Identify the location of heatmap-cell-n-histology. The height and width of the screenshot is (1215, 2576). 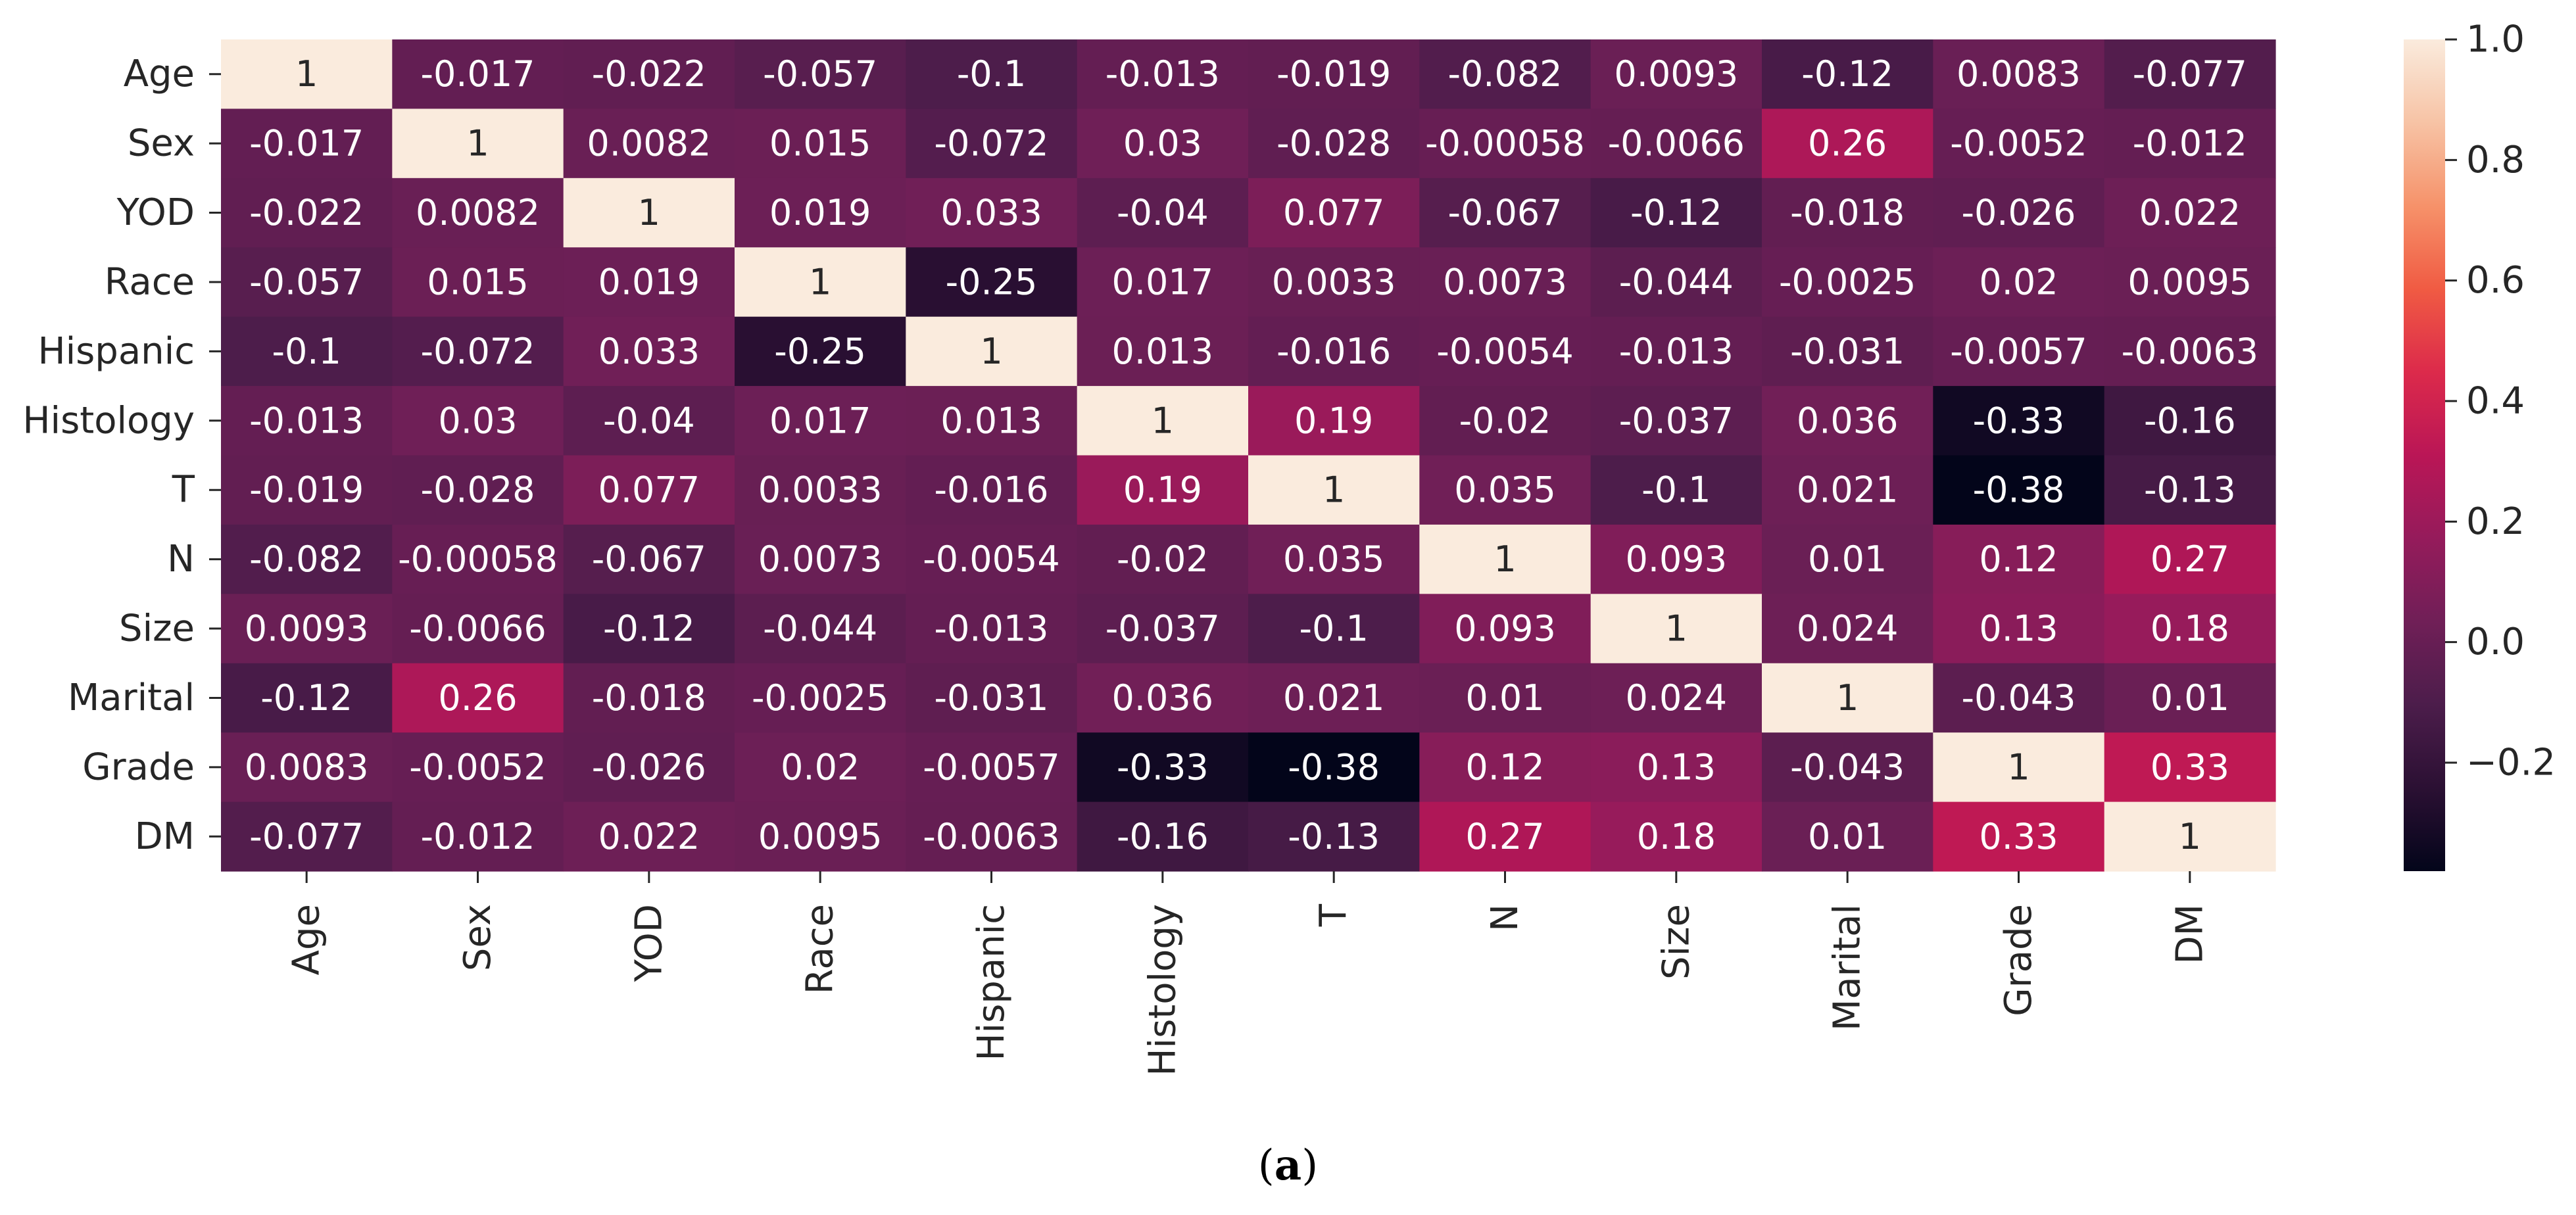
(1163, 559).